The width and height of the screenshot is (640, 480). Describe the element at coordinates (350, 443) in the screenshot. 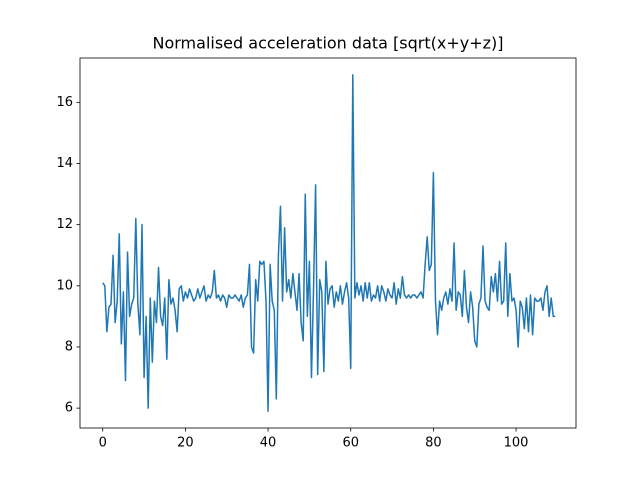

I see `x-tick-label: 60` at that location.